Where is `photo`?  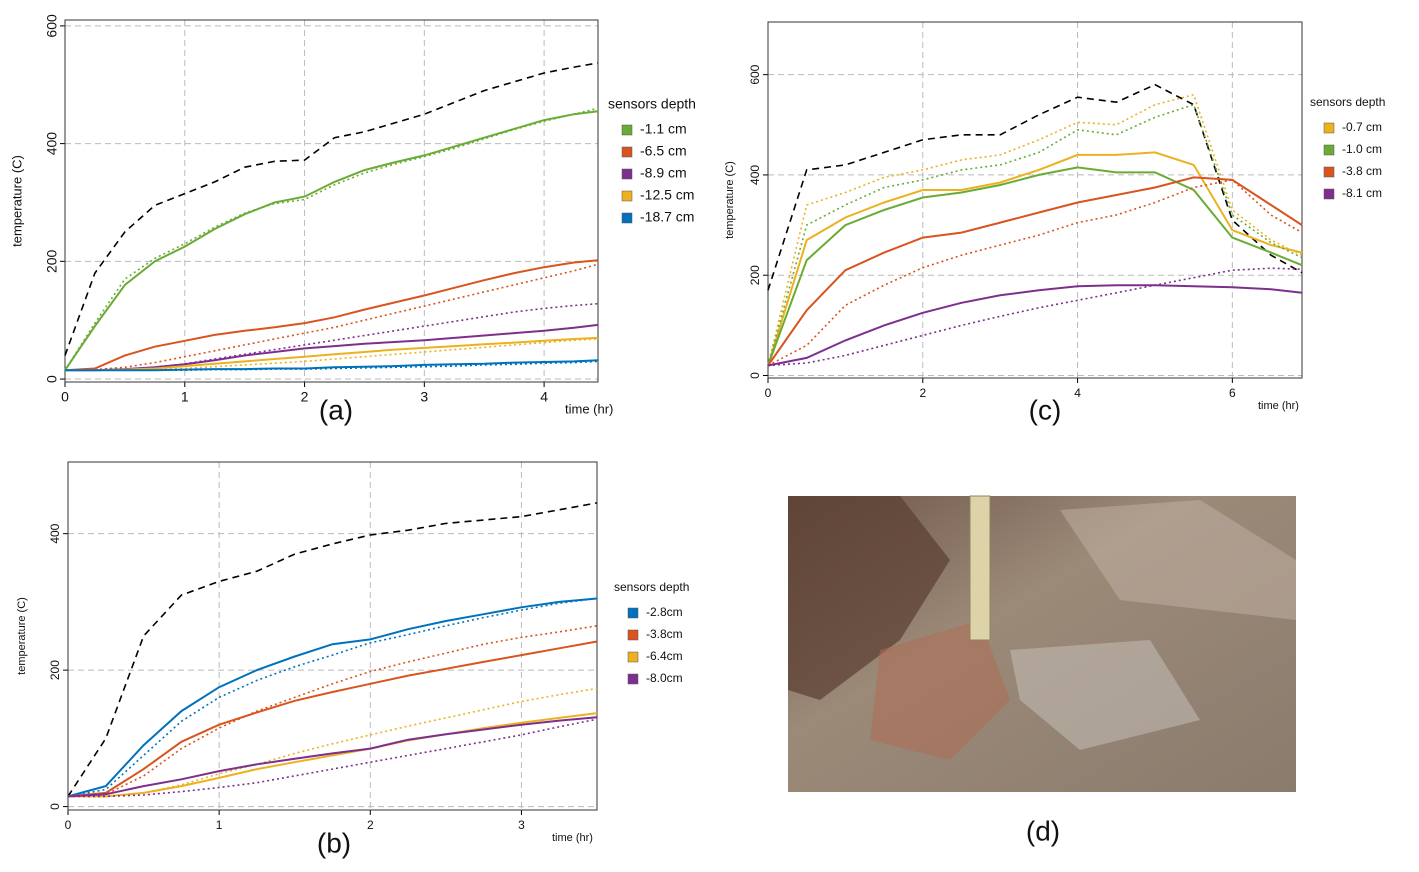
photo is located at coordinates (1042, 643).